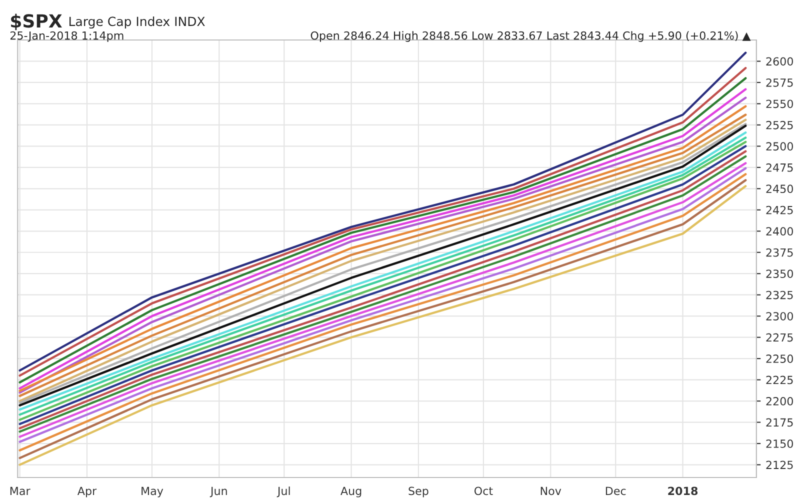  Describe the element at coordinates (87, 492) in the screenshot. I see `x-tick-label: Apr` at that location.